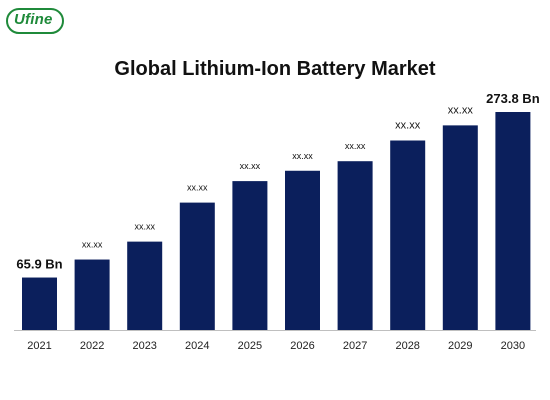 This screenshot has height=400, width=550. What do you see at coordinates (250, 346) in the screenshot?
I see `x-tick-label: 2025` at bounding box center [250, 346].